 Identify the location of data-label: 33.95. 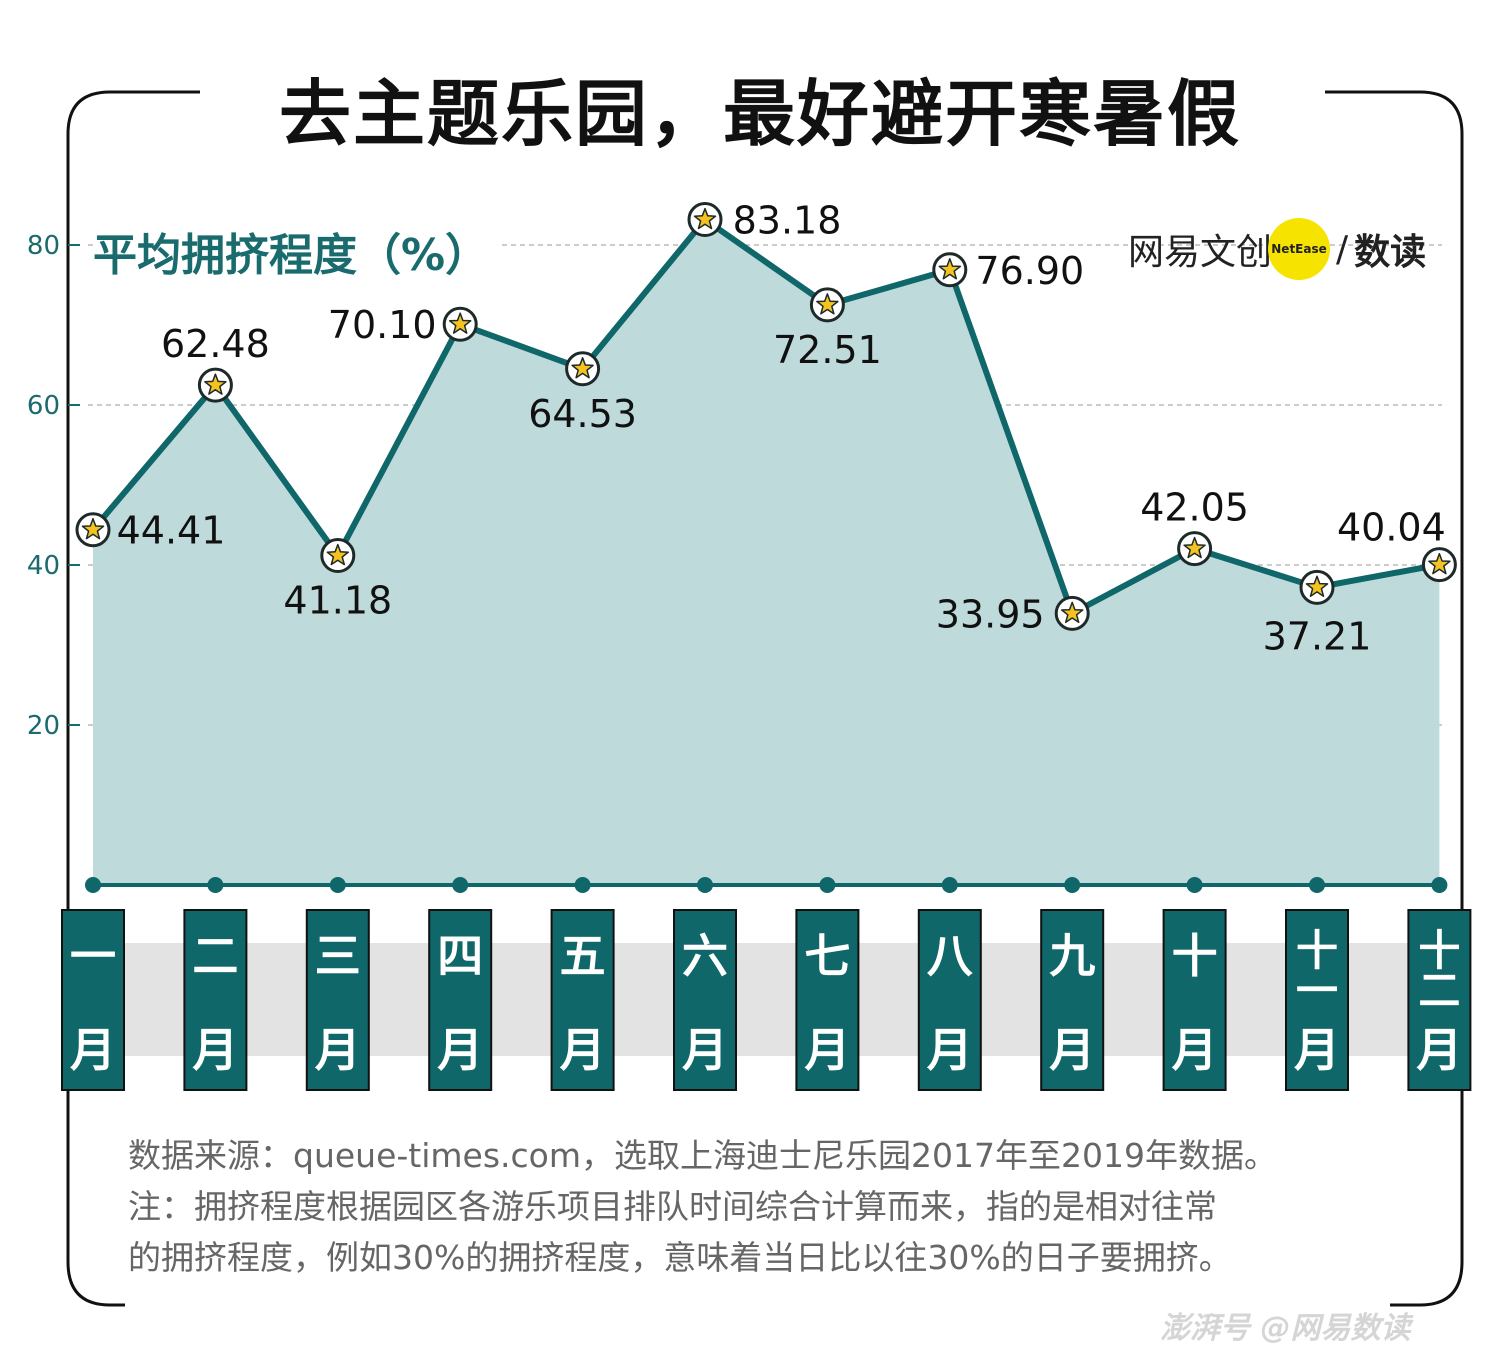
(990, 614).